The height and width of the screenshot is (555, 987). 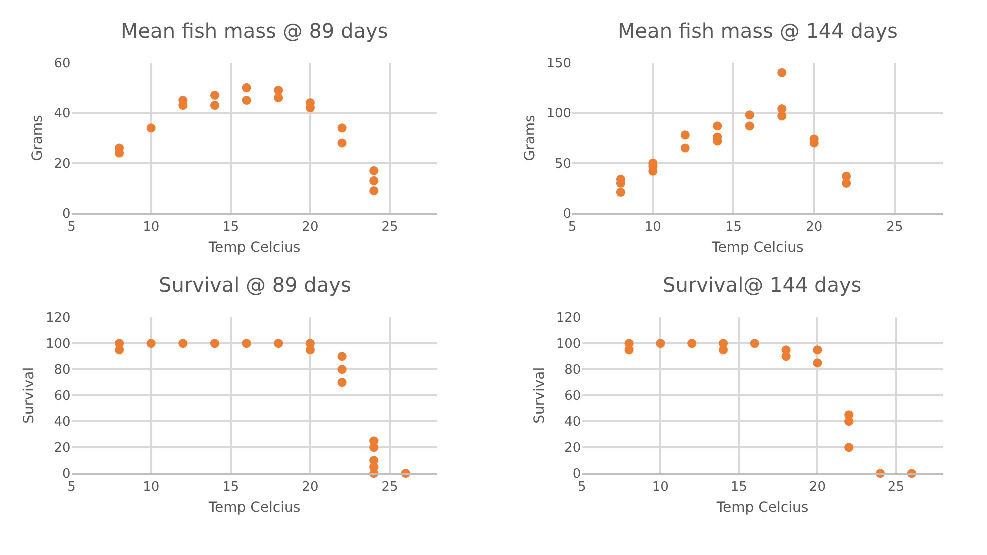 I want to click on chart-title: Survival@ 144 days, so click(x=762, y=285).